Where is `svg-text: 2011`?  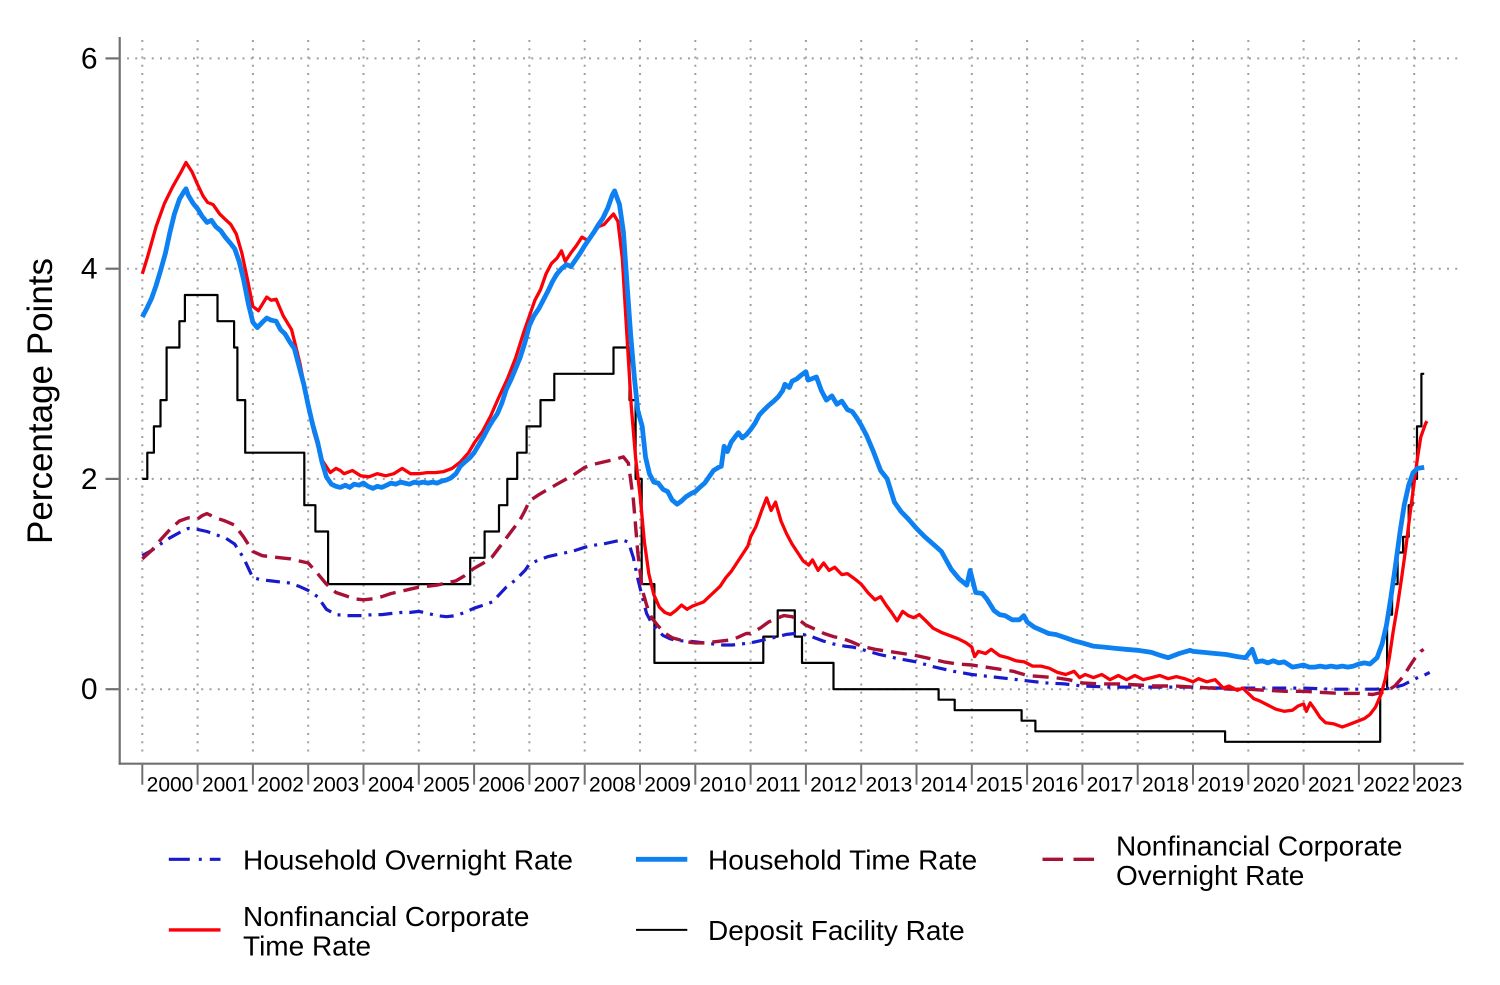 svg-text: 2011 is located at coordinates (778, 784).